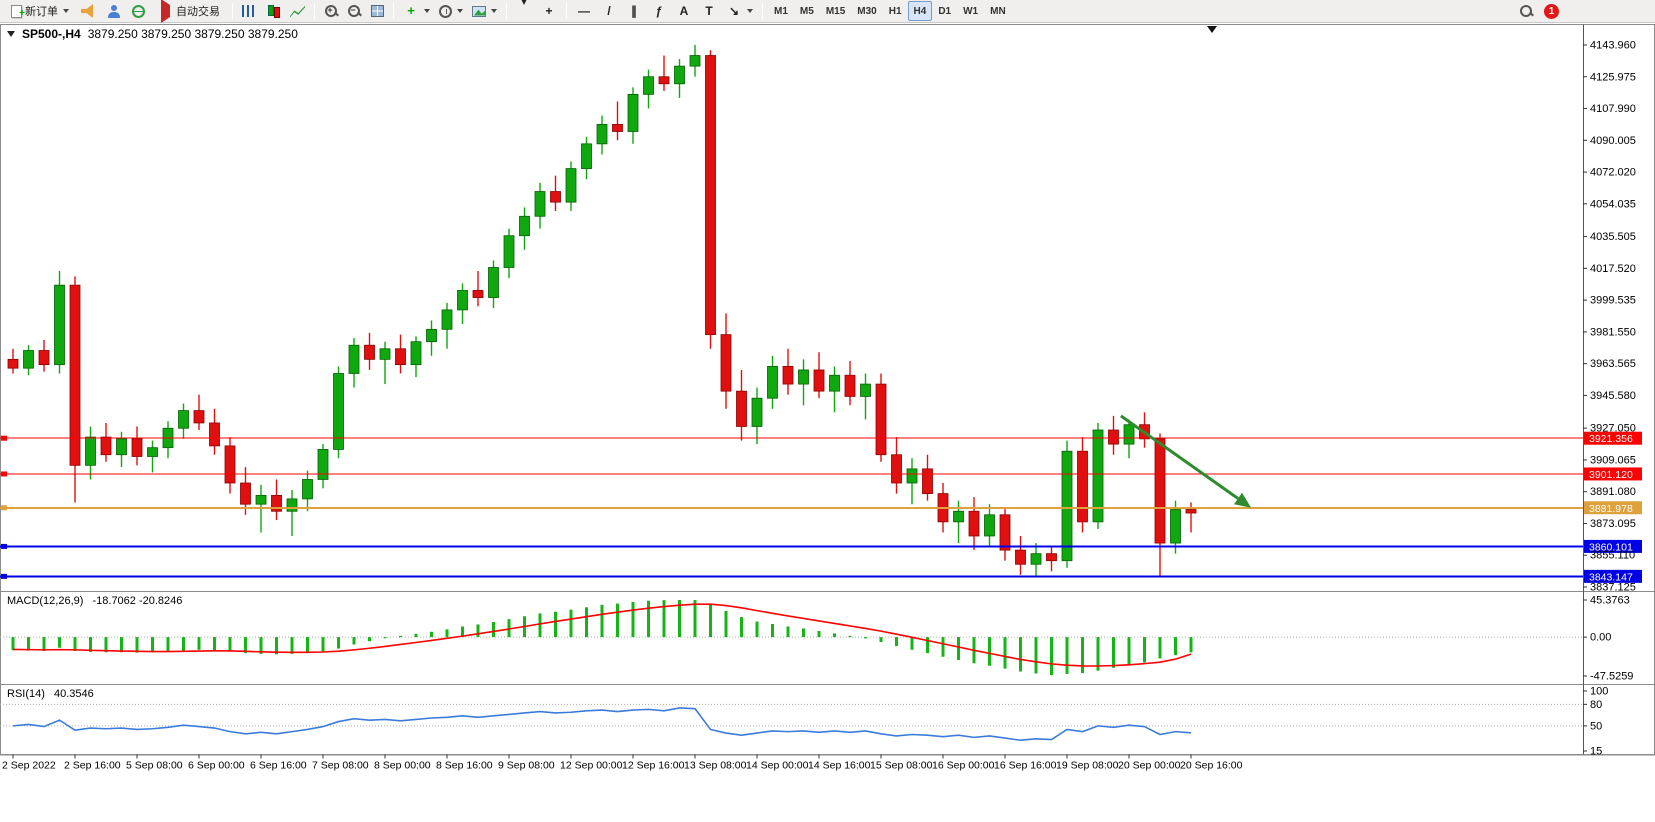 This screenshot has height=822, width=1655. I want to click on clock-icon, so click(445, 11).